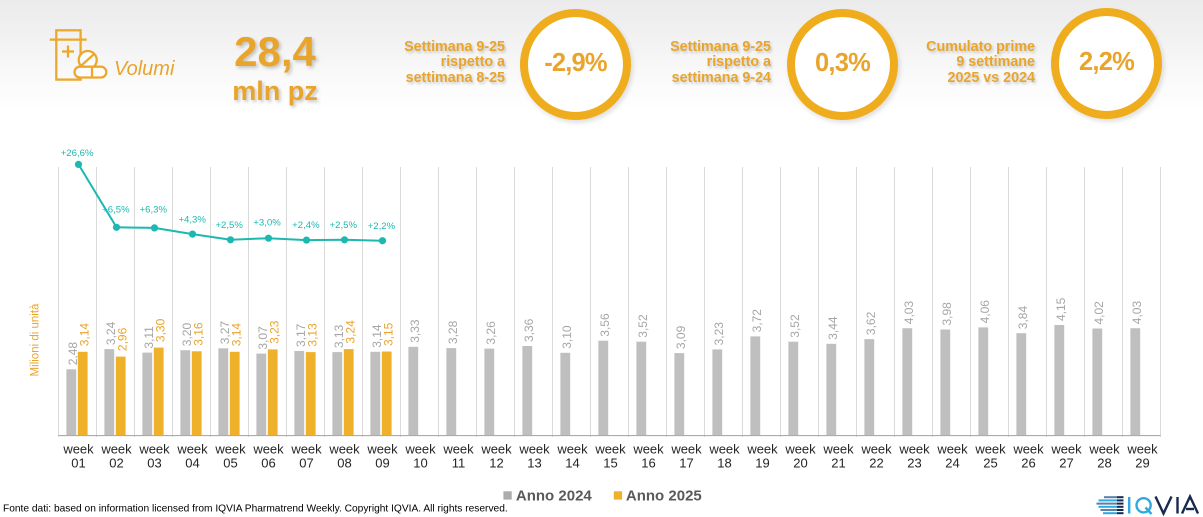 This screenshot has width=1203, height=517. Describe the element at coordinates (724, 463) in the screenshot. I see `svg-text: 18` at that location.